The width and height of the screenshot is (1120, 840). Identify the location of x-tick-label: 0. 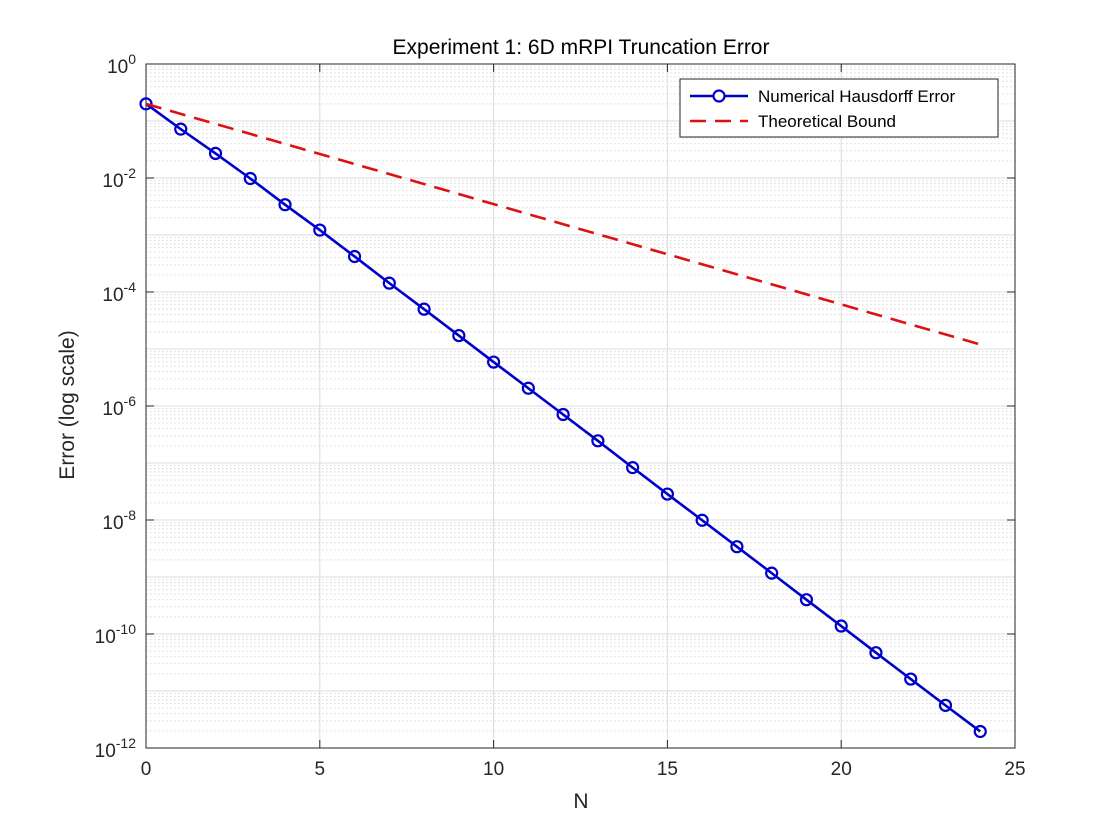
(146, 769).